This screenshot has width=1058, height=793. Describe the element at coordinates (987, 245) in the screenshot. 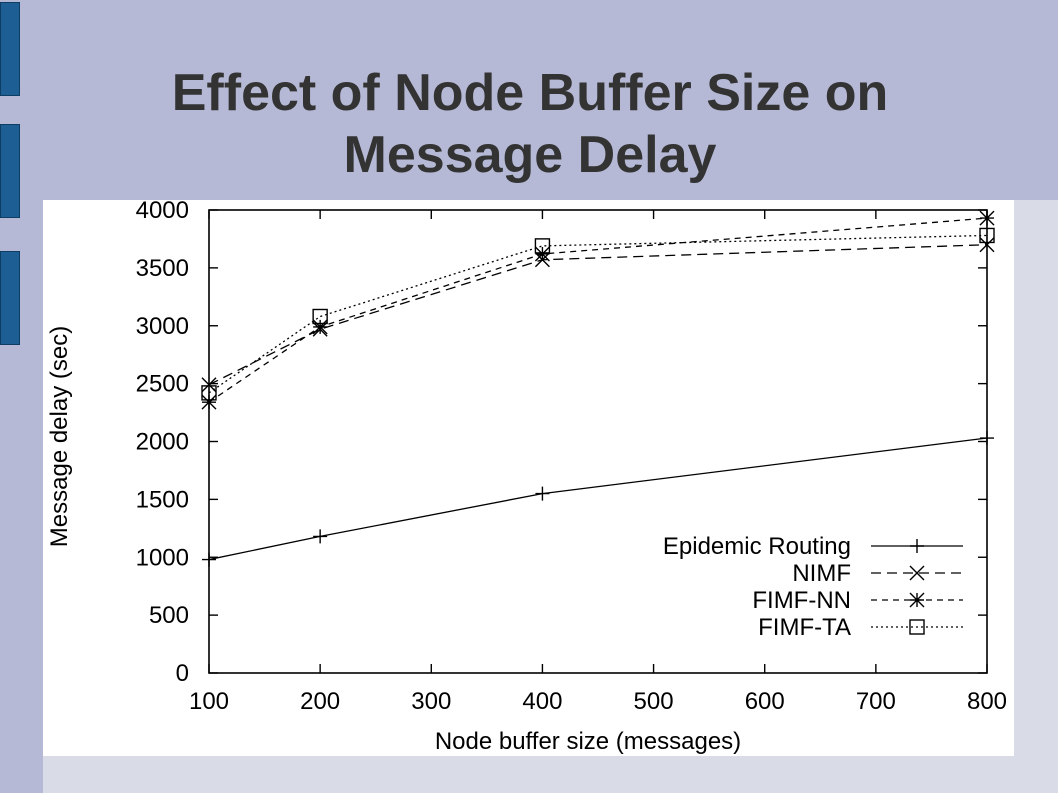

I see `data-point-nimf` at that location.